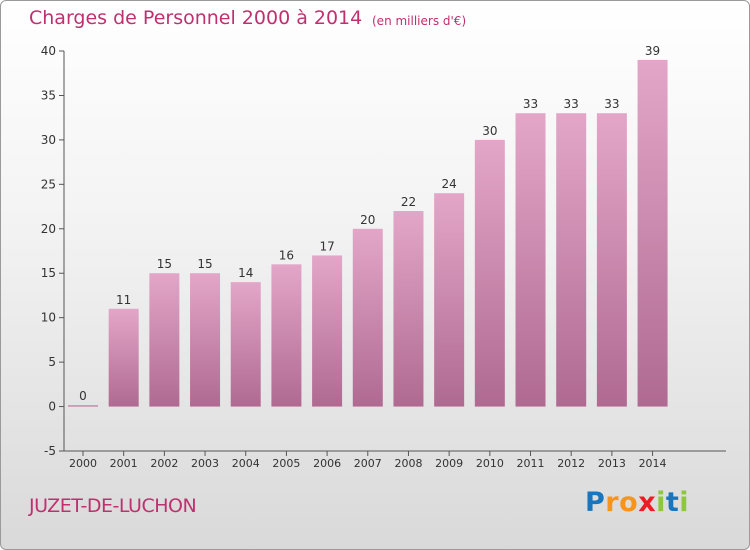 The width and height of the screenshot is (750, 550). What do you see at coordinates (48, 51) in the screenshot?
I see `y-tick-label: 40` at bounding box center [48, 51].